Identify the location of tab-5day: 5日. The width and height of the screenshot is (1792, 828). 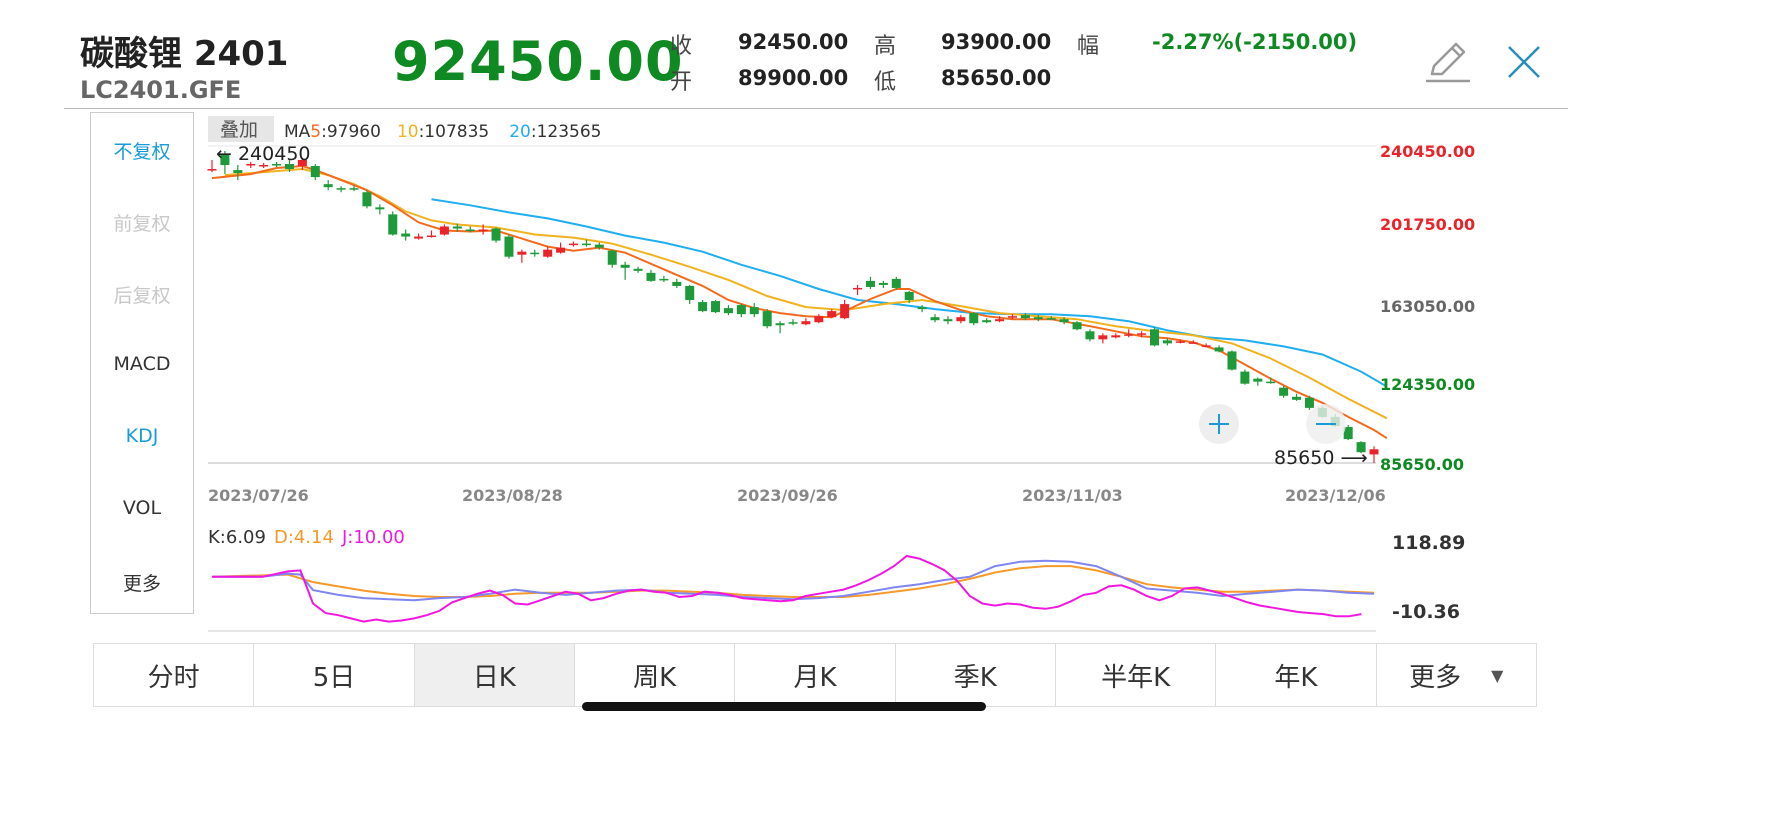
(334, 675).